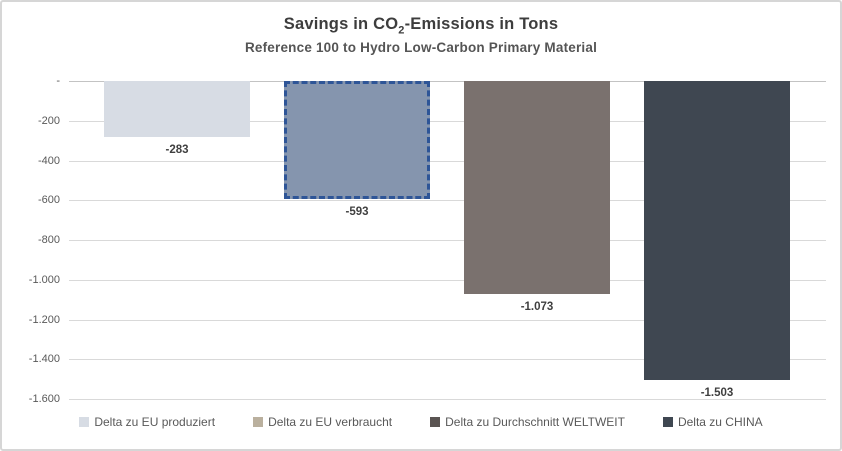 The height and width of the screenshot is (451, 842). I want to click on y-axis-tick-label: -1.600, so click(44, 399).